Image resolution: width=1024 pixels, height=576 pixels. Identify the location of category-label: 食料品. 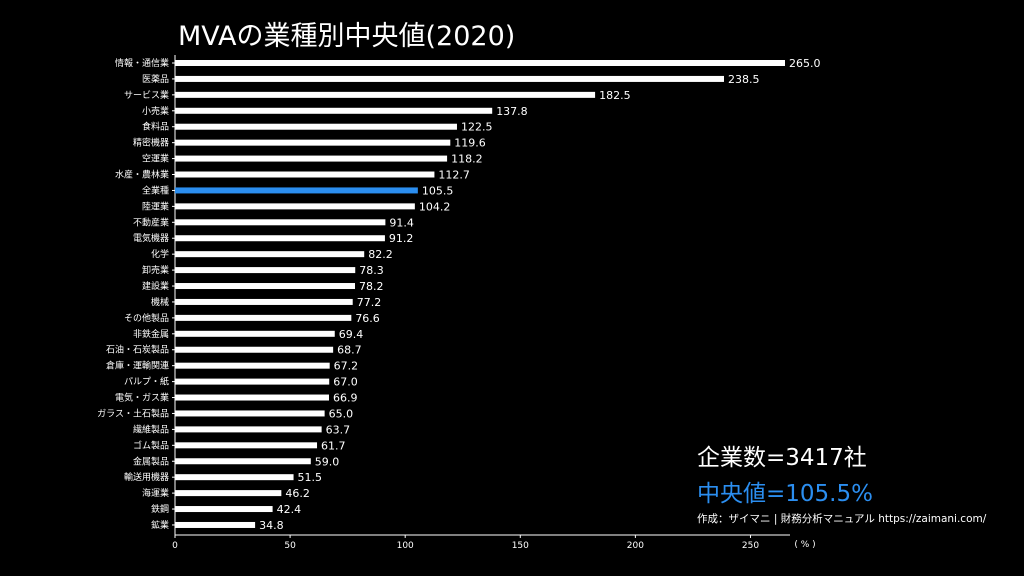
(155, 127).